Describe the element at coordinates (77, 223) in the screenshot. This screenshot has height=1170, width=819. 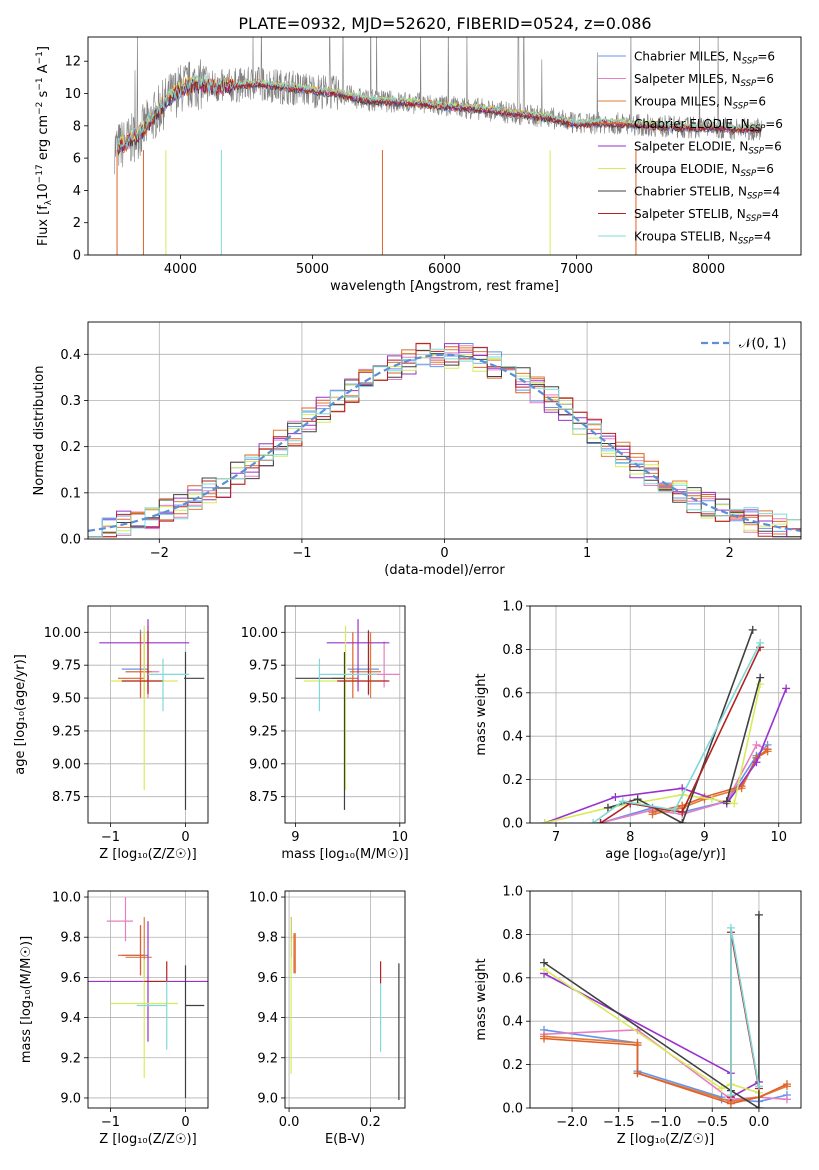
I see `y-tick-label: 2` at that location.